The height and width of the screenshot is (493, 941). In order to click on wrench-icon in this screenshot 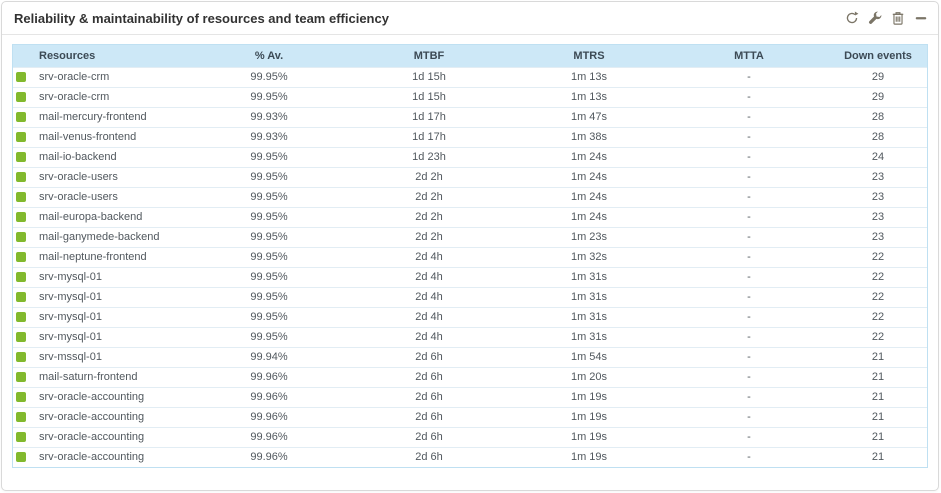, I will do `click(874, 18)`.